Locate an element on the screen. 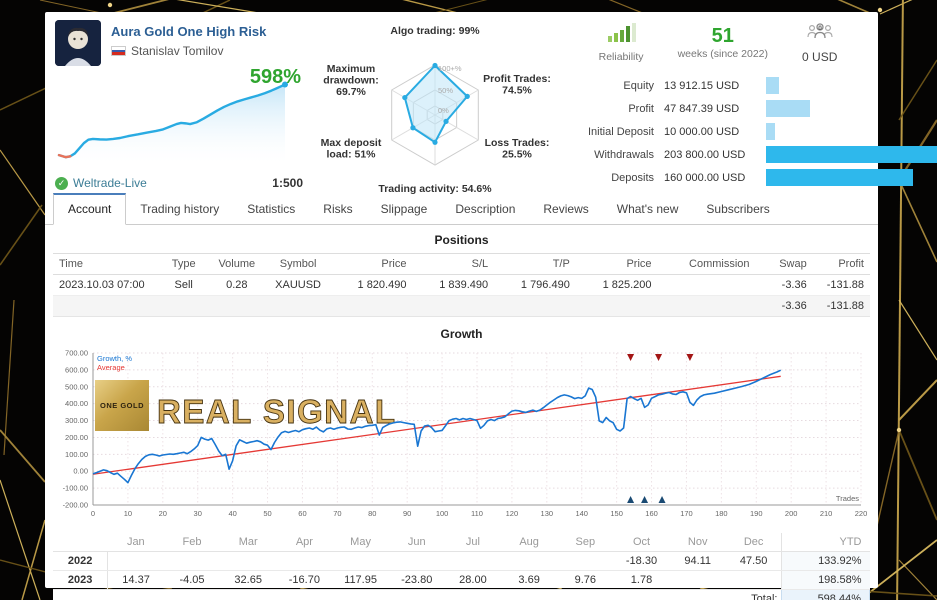  positions-total-cell: -3.36 is located at coordinates (784, 306).